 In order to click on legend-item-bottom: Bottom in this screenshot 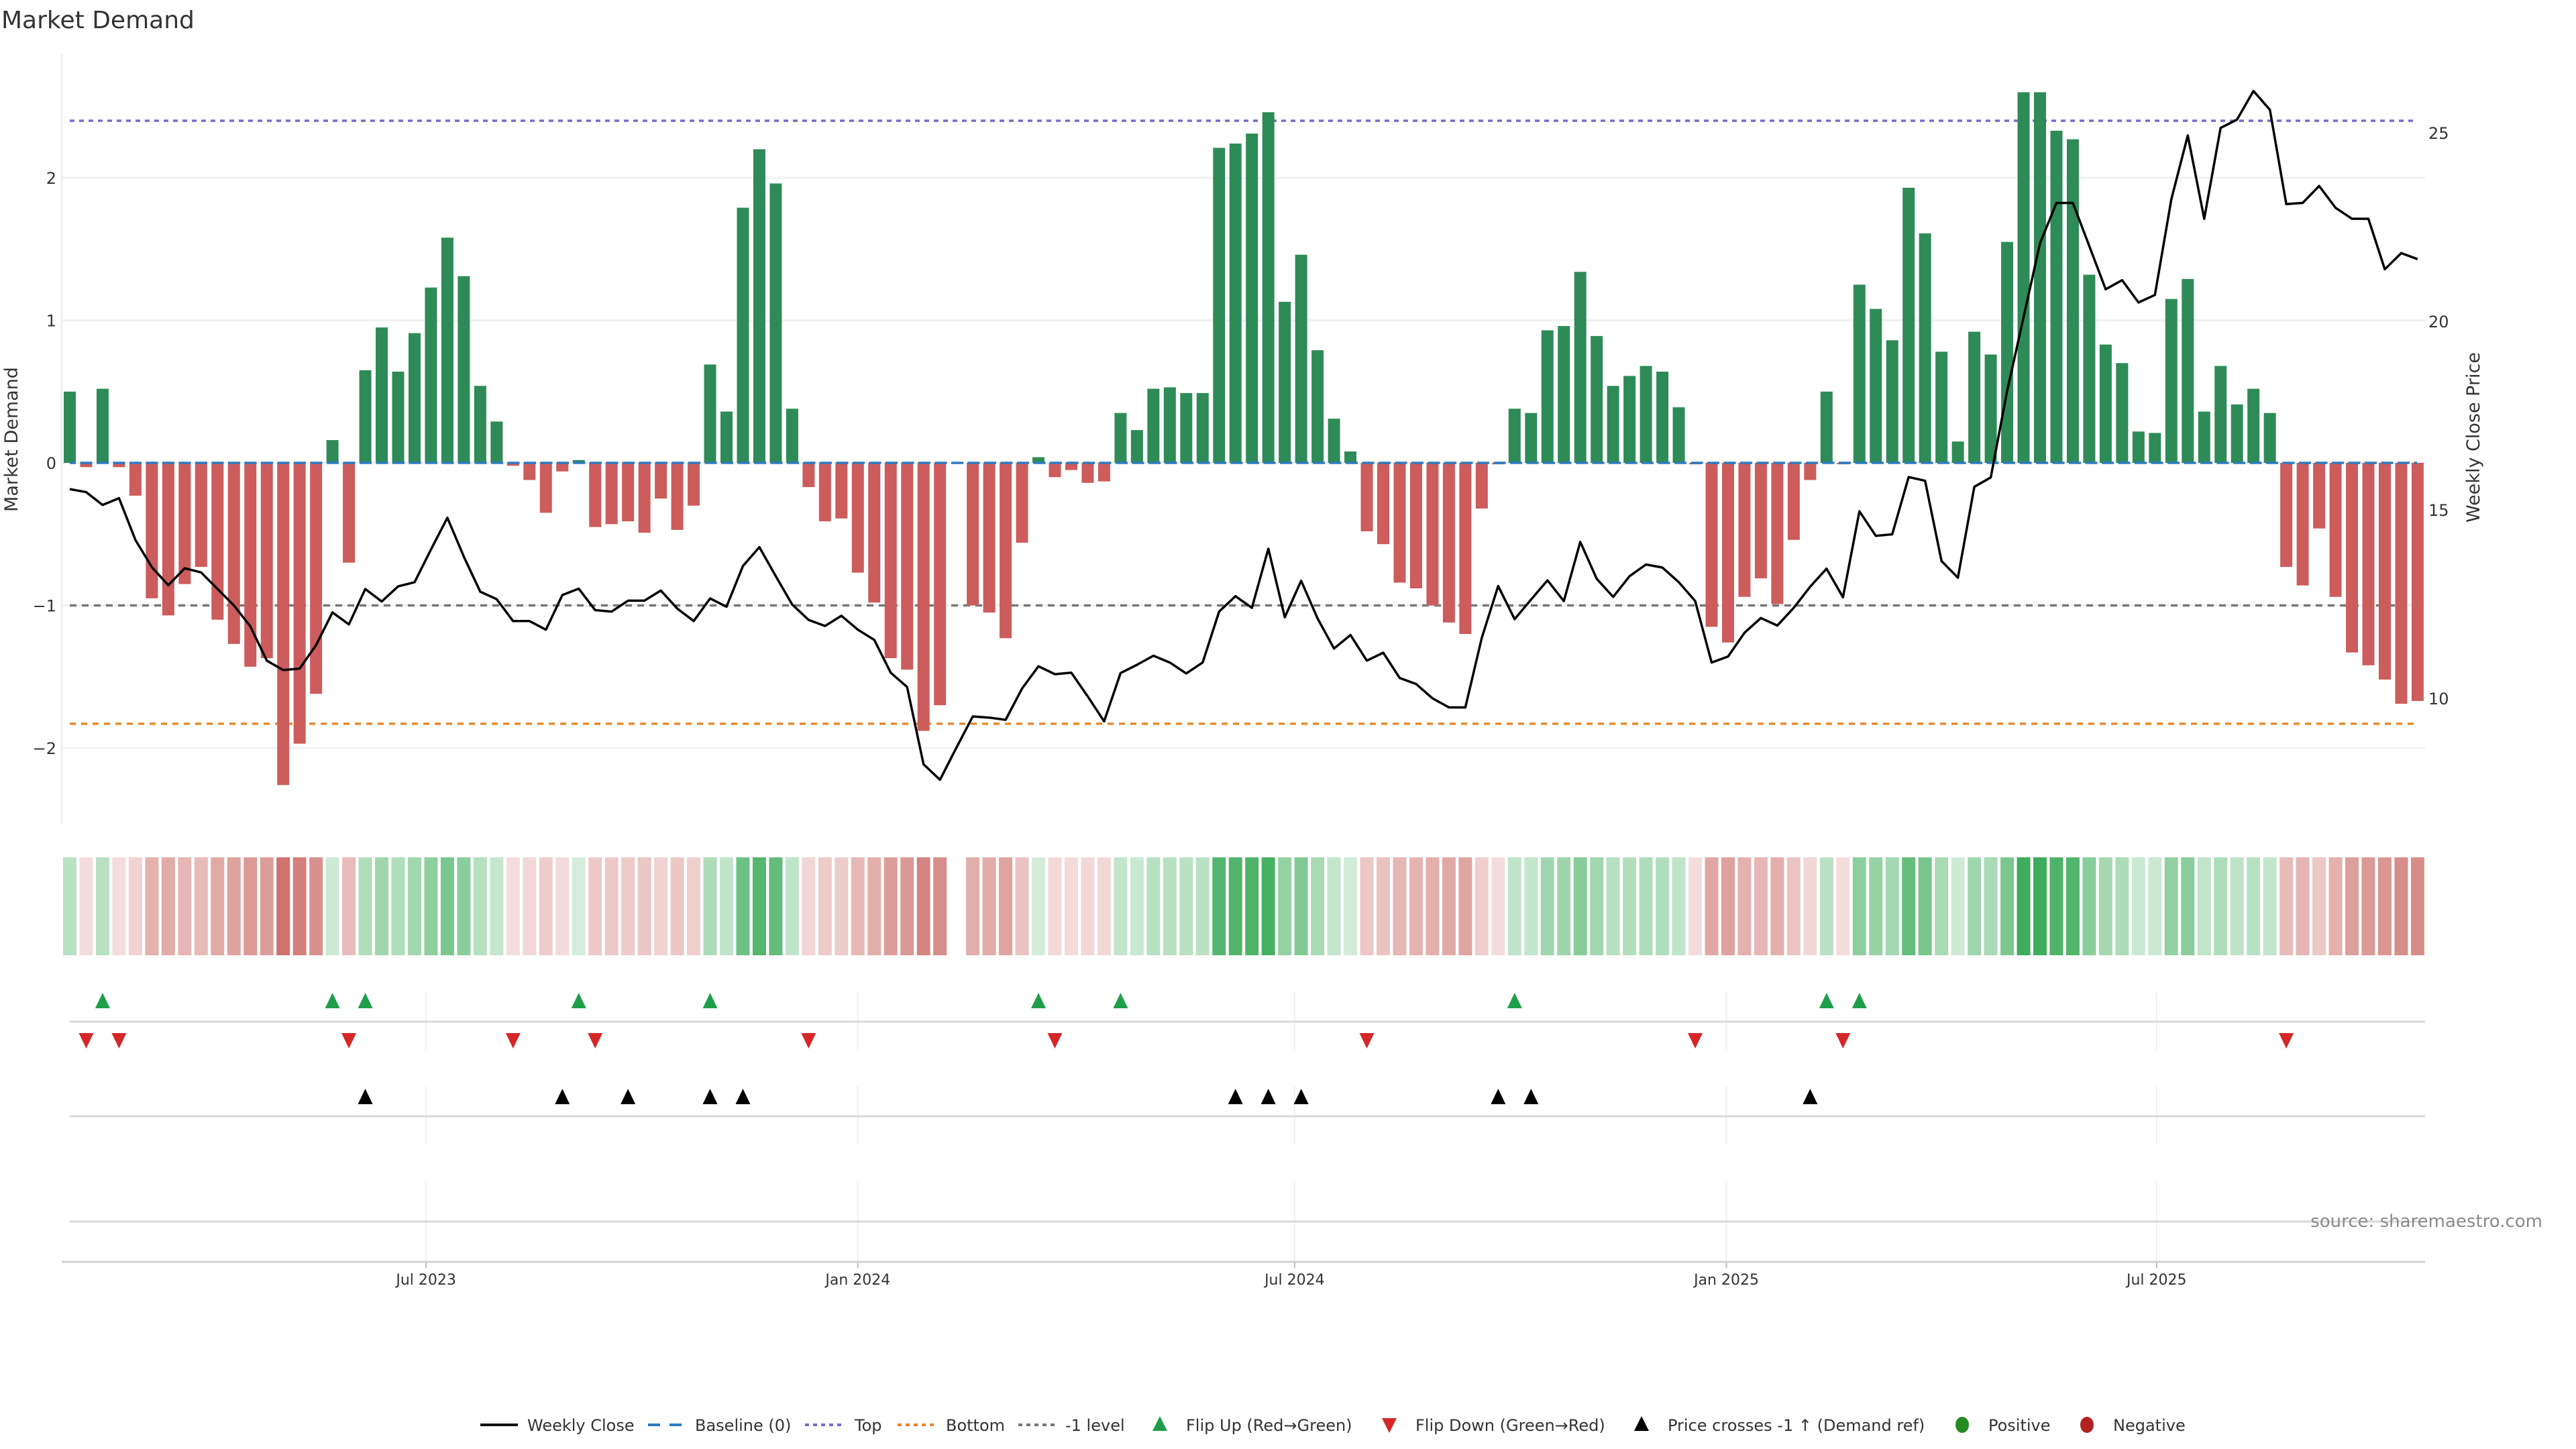, I will do `click(951, 1425)`.